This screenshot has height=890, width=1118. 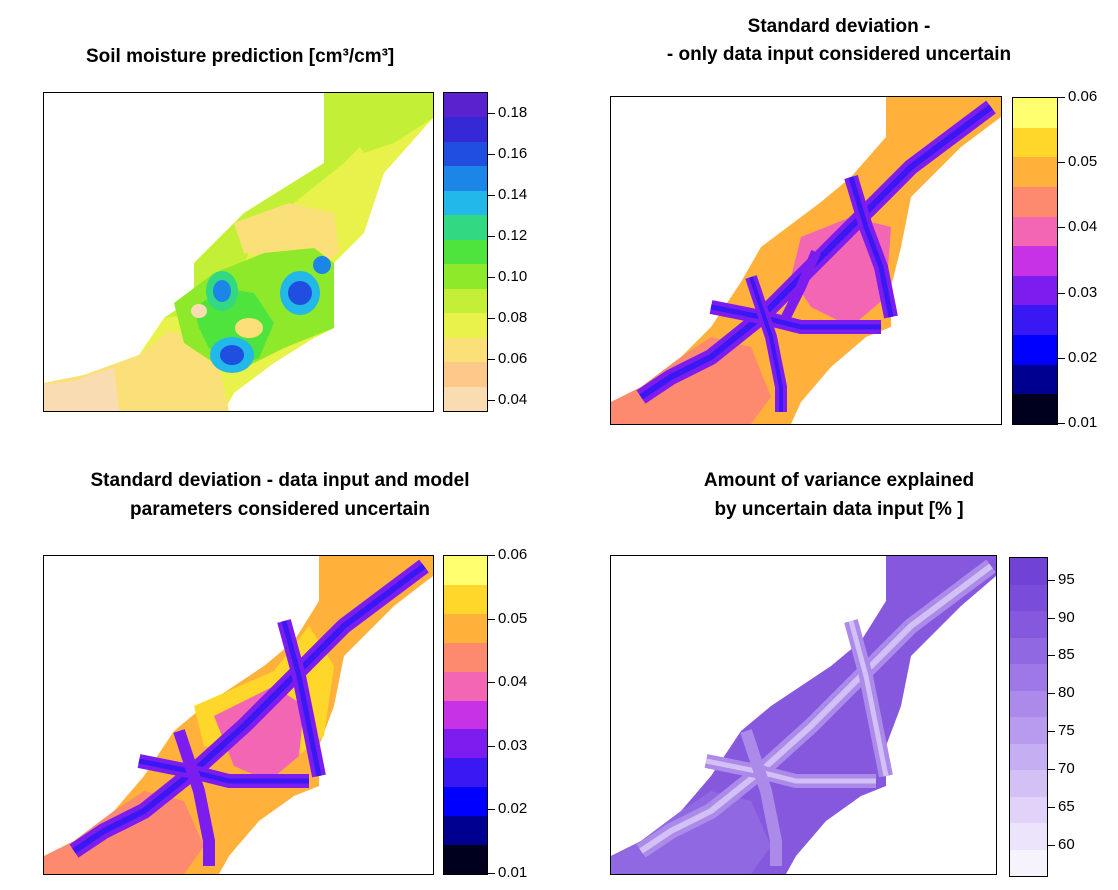 What do you see at coordinates (1083, 292) in the screenshot?
I see `colorbar-tick-label: 0.03` at bounding box center [1083, 292].